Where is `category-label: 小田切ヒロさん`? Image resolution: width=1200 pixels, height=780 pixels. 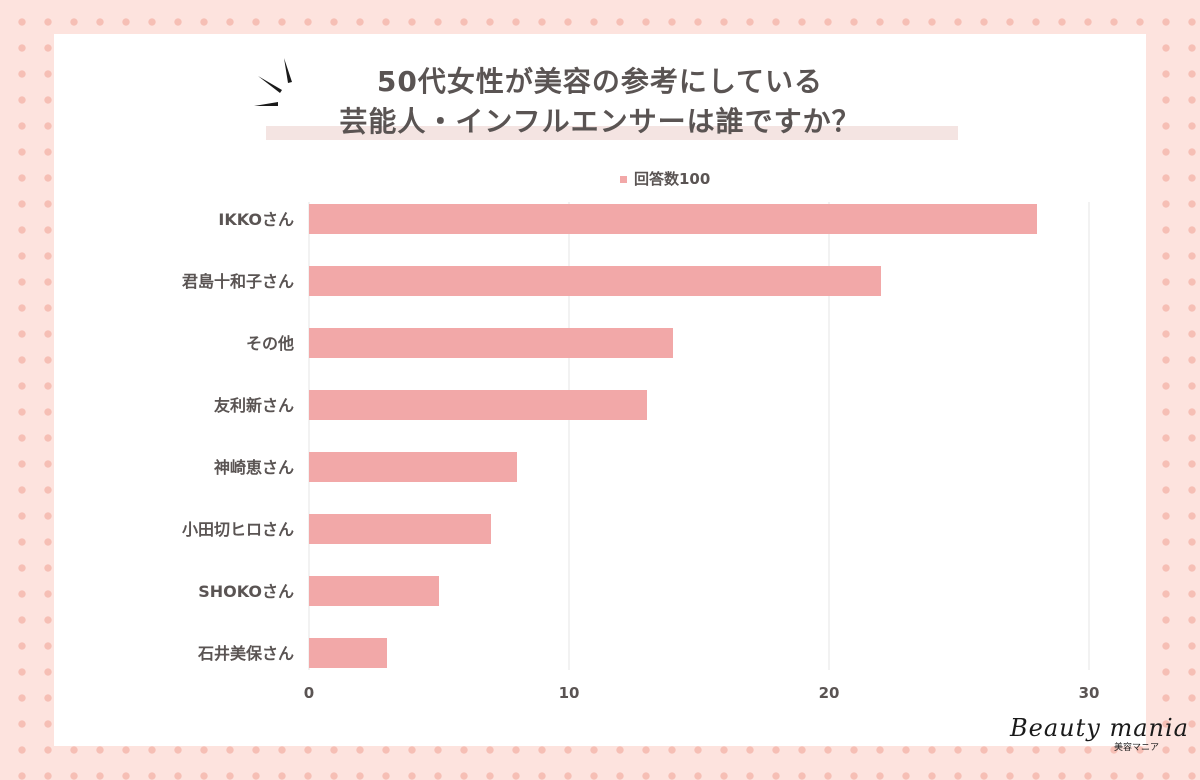 category-label: 小田切ヒロさん is located at coordinates (238, 529).